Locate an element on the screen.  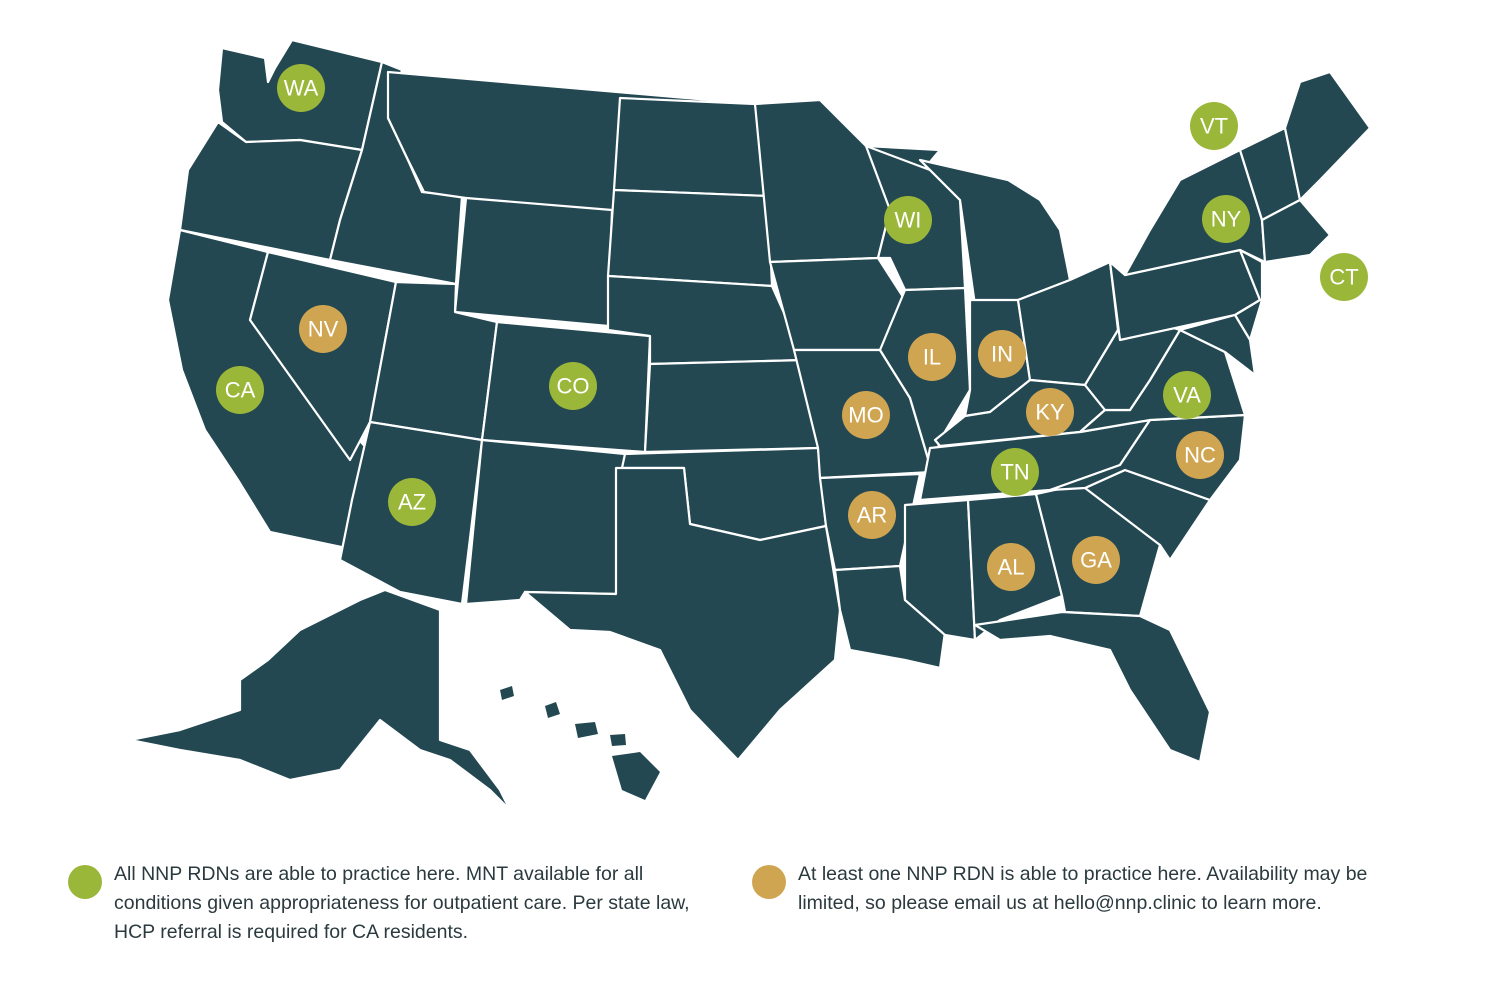
marker-label: CO is located at coordinates (573, 386).